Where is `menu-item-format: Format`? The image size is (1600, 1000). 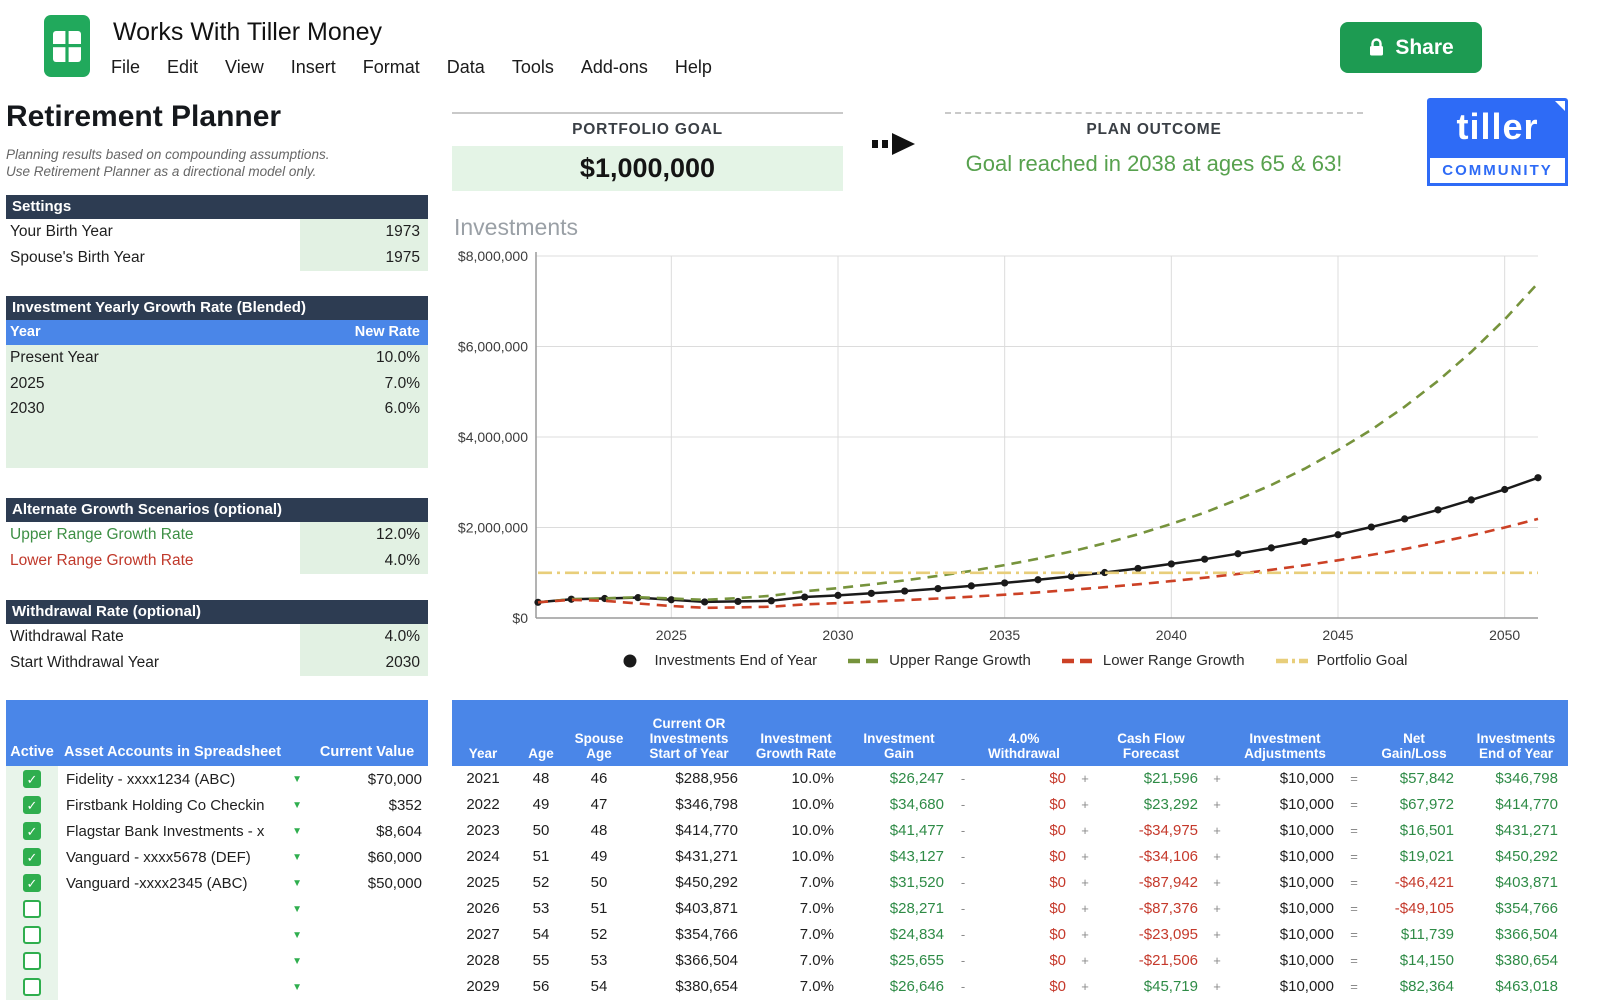
menu-item-format: Format is located at coordinates (391, 67).